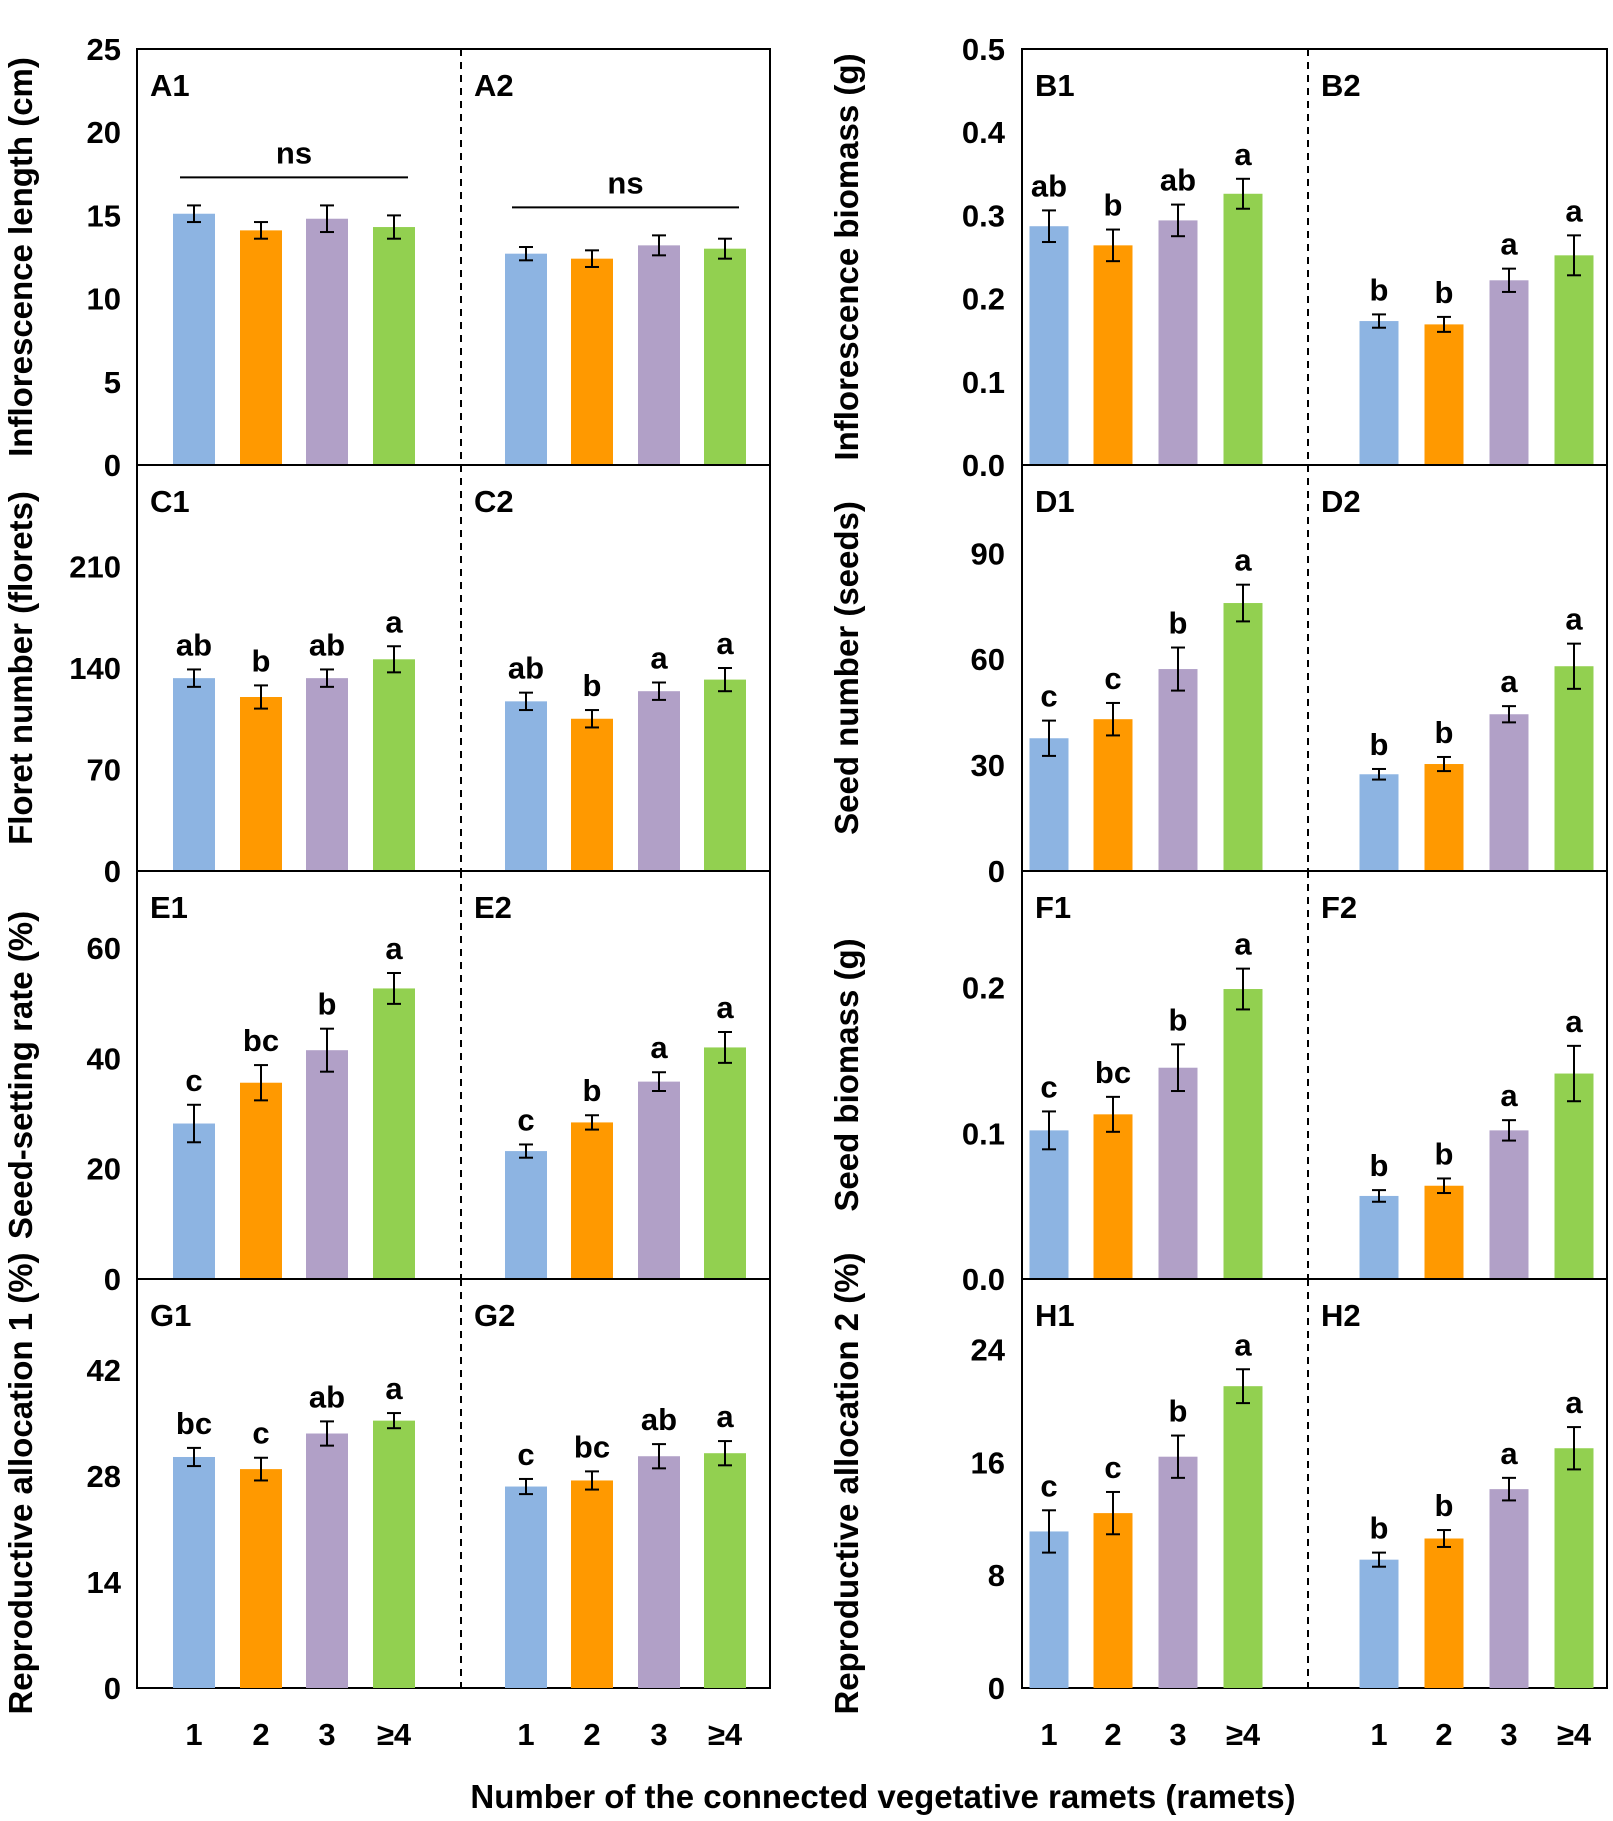  Describe the element at coordinates (846, 668) in the screenshot. I see `y-axis-title: Seed number (seeds)` at that location.